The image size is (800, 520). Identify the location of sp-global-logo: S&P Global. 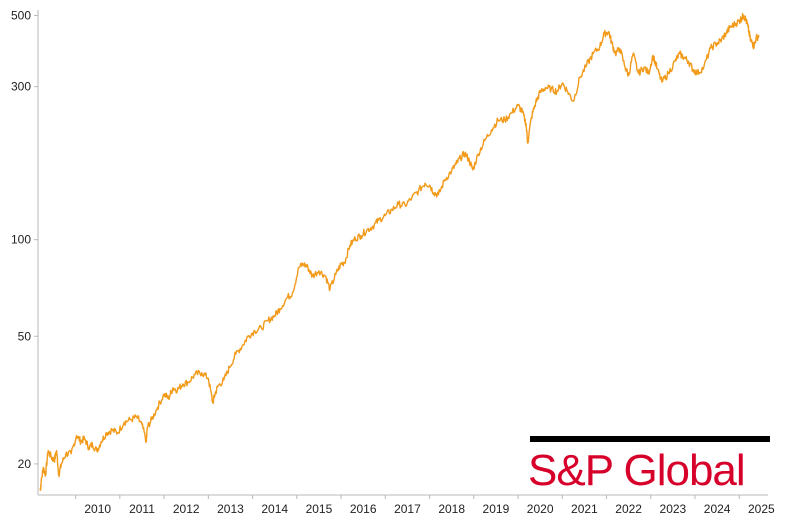
(637, 470).